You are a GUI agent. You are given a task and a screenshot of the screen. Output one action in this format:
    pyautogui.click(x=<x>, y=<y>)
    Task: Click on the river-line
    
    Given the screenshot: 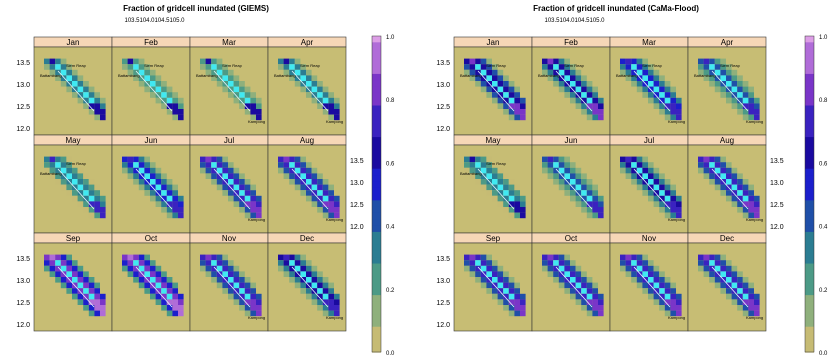 What is the action you would take?
    pyautogui.click(x=154, y=287)
    